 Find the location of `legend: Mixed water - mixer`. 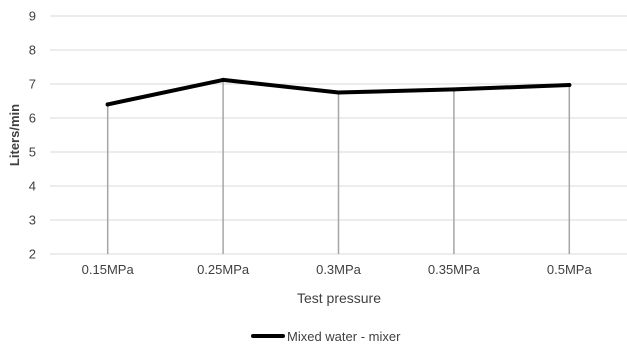

legend: Mixed water - mixer is located at coordinates (326, 336).